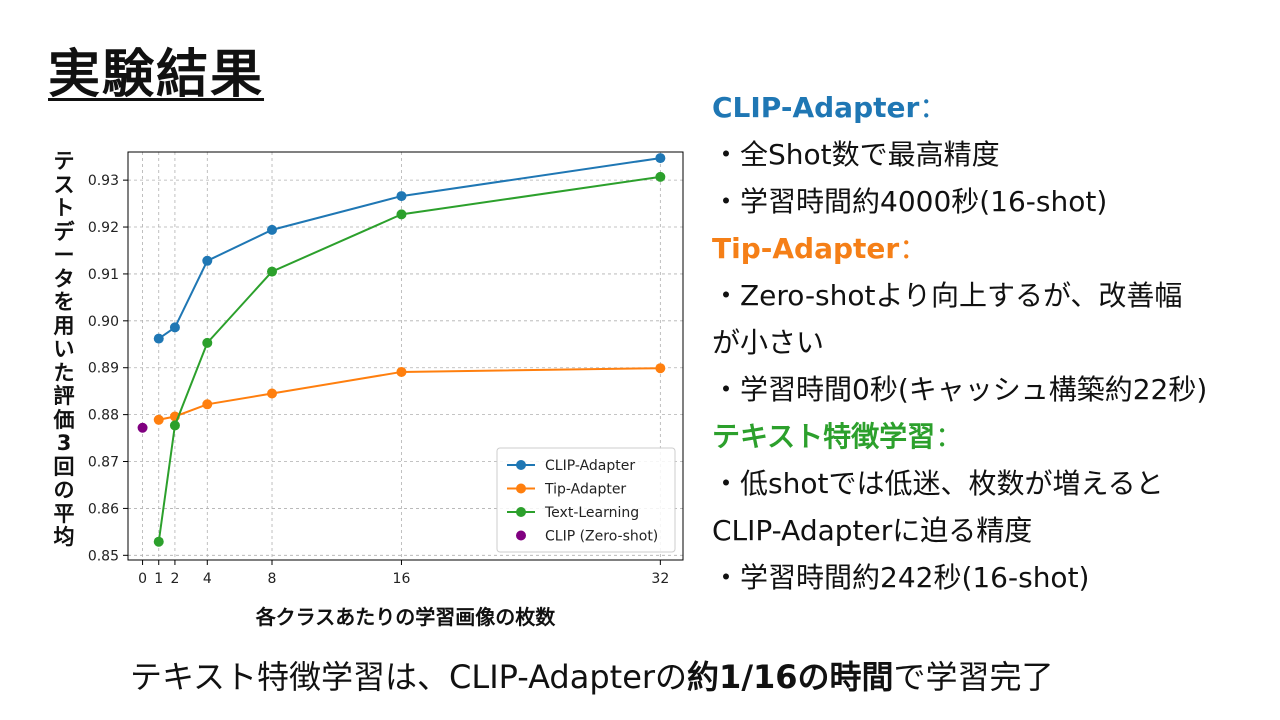 This screenshot has height=720, width=1280. I want to click on tip-adapter-colon: ：, so click(913, 248).